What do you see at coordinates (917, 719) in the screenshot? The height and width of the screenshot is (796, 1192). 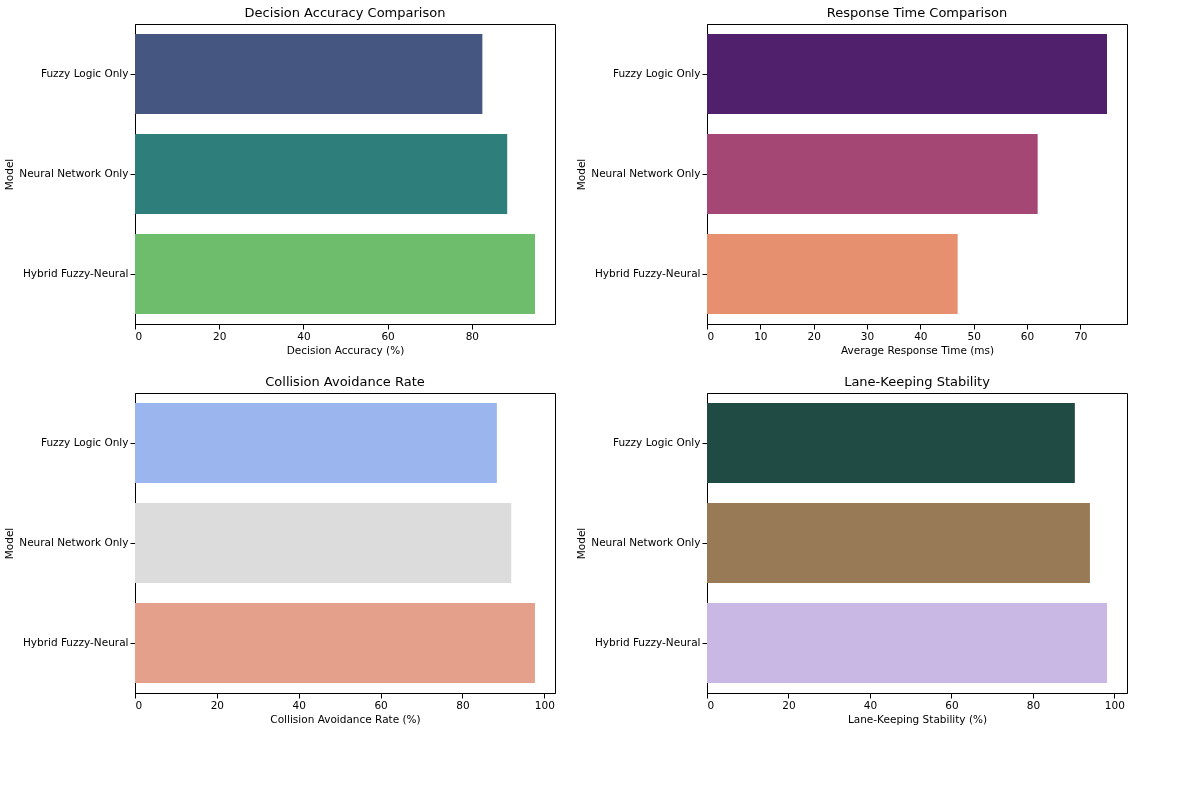 I see `x-axis-title: Lane-Keeping Stability (%)` at bounding box center [917, 719].